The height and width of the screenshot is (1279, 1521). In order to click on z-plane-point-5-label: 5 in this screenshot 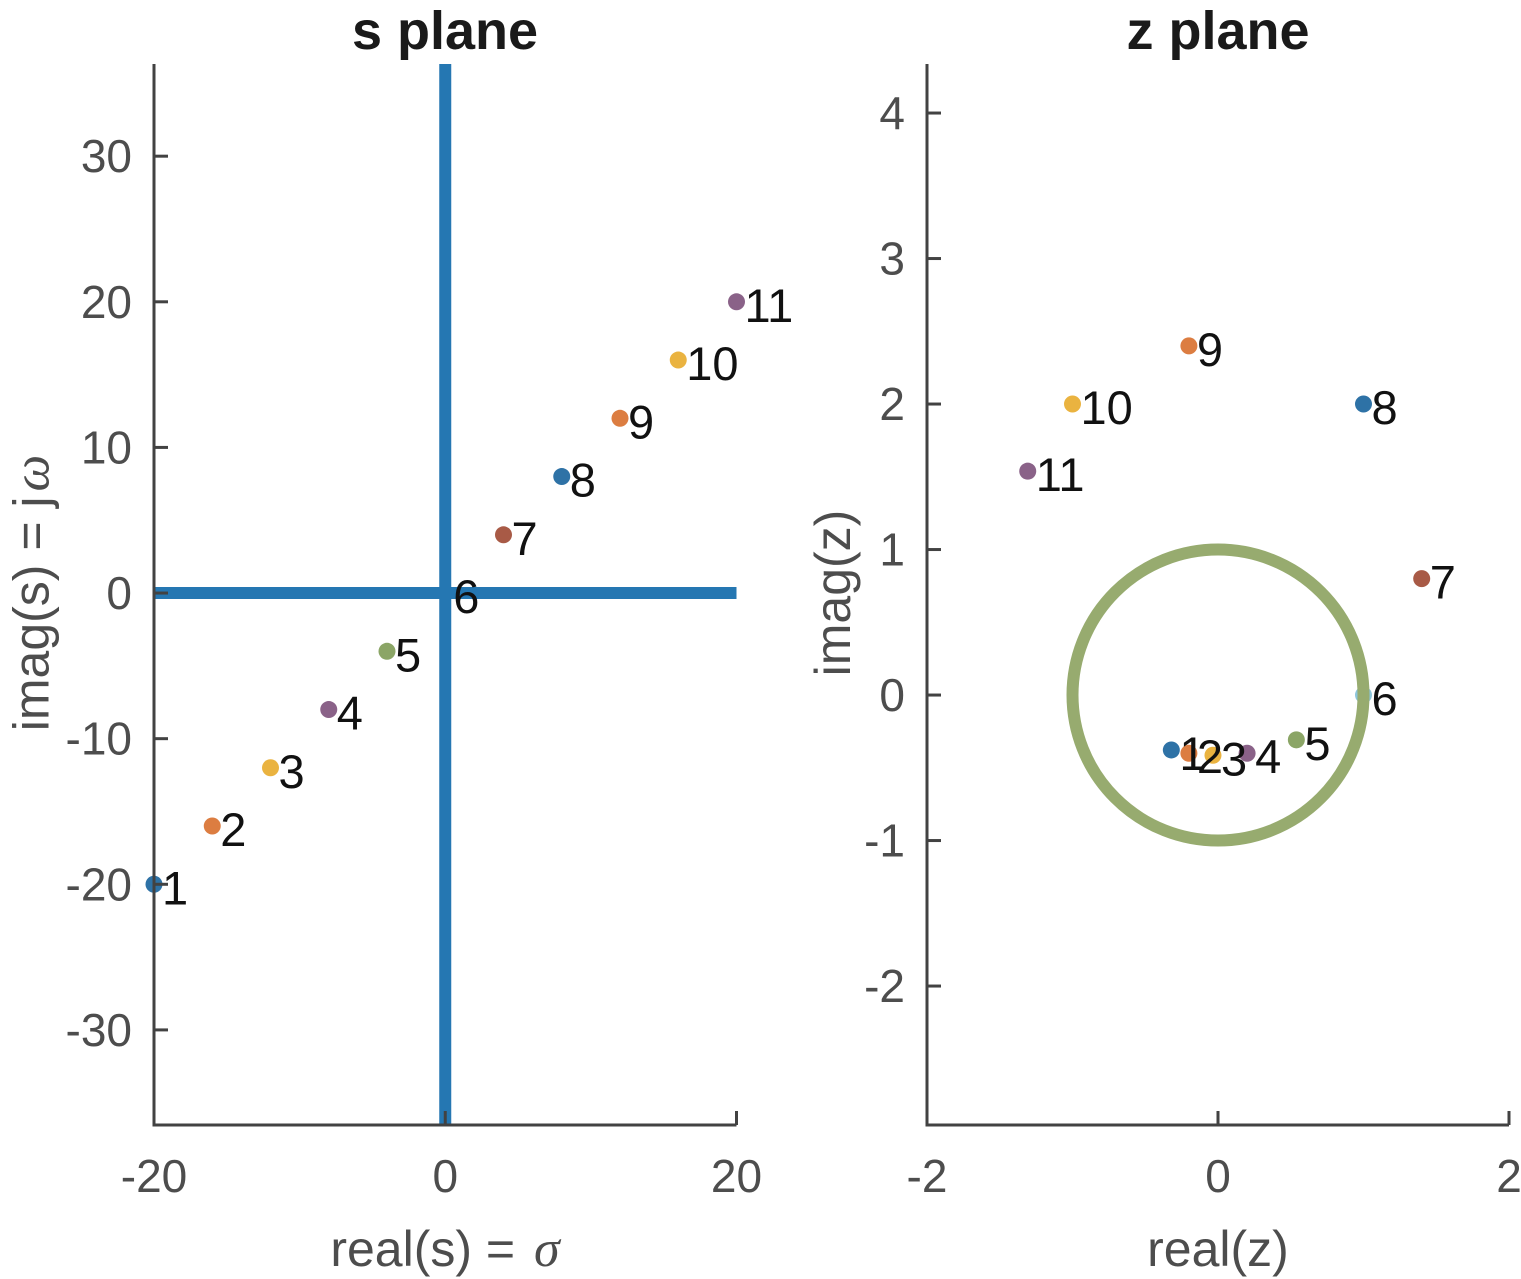, I will do `click(1317, 743)`.